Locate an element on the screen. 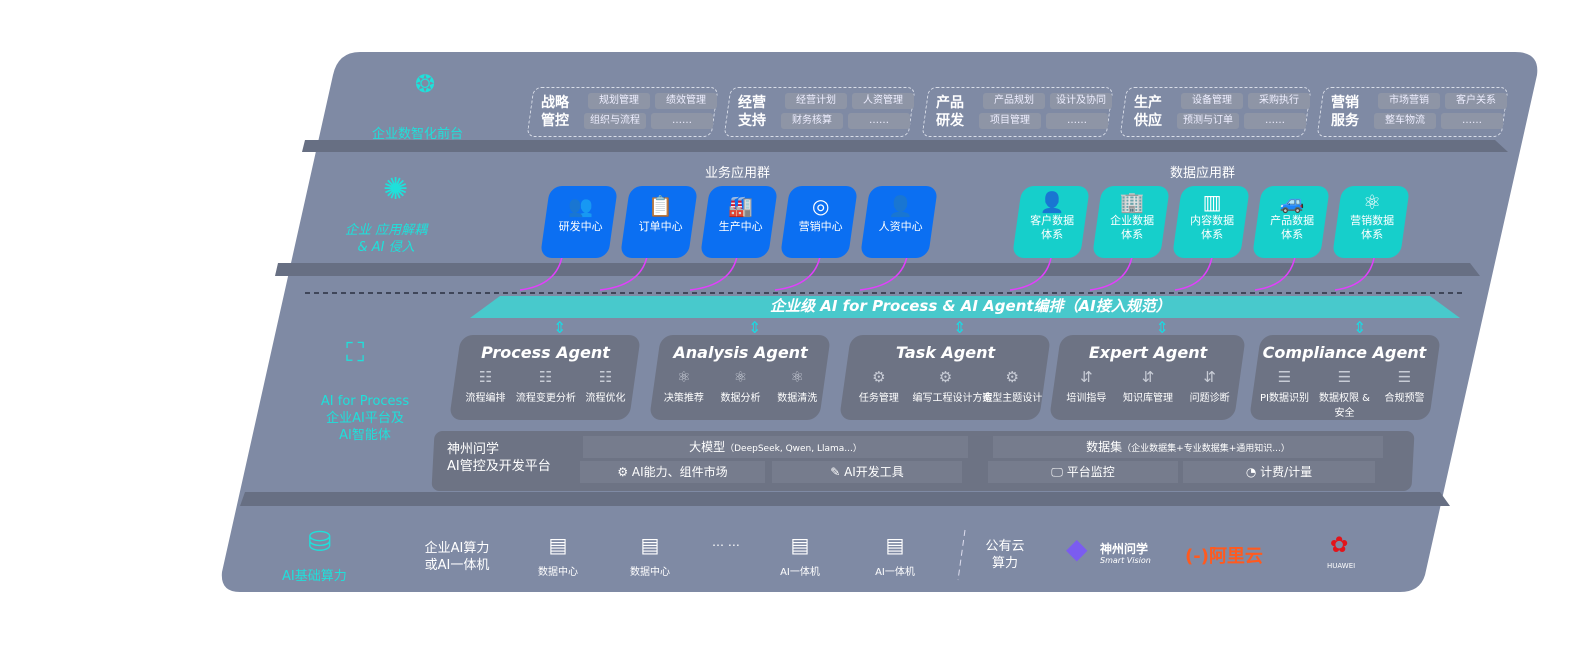 The width and height of the screenshot is (1572, 647). person-icon: 👤 is located at coordinates (901, 206).